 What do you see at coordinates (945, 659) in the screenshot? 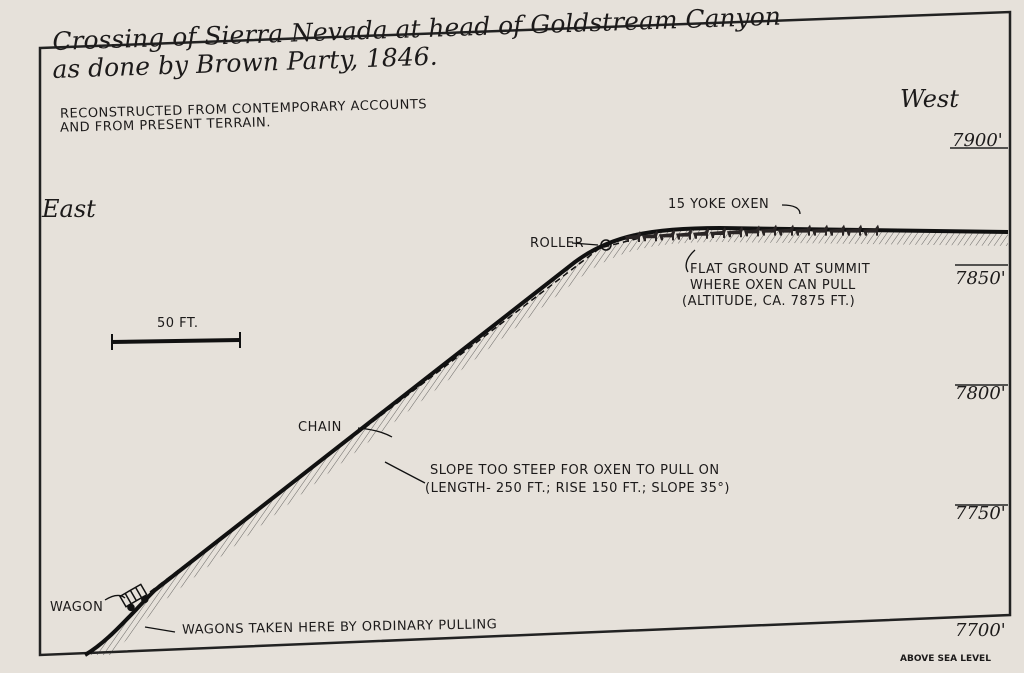
I see `above-sea-level-note: ABOVE SEA LEVEL` at bounding box center [945, 659].